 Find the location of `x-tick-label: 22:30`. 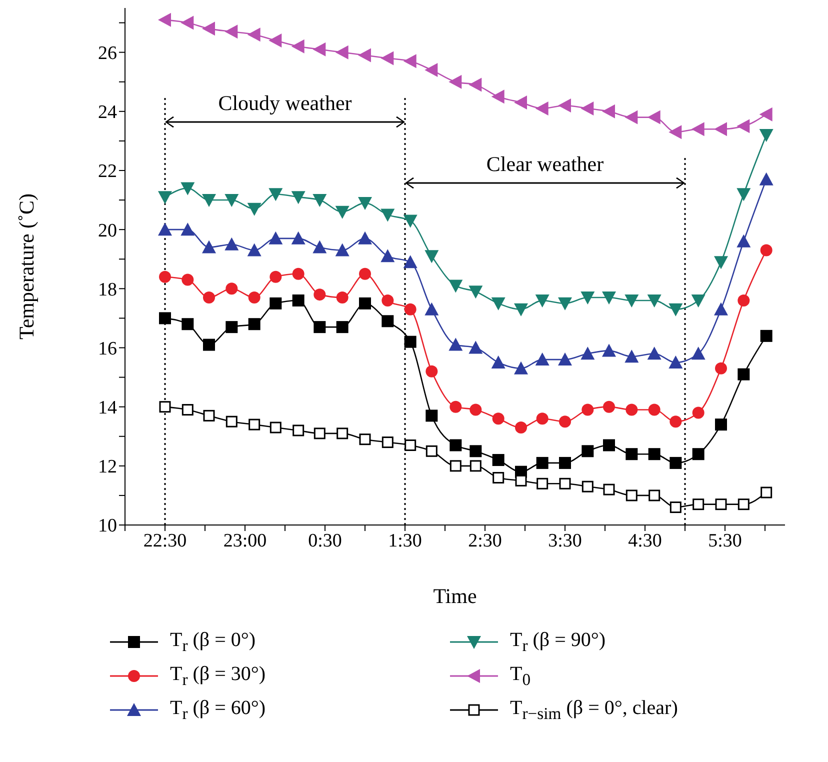

x-tick-label: 22:30 is located at coordinates (165, 541).